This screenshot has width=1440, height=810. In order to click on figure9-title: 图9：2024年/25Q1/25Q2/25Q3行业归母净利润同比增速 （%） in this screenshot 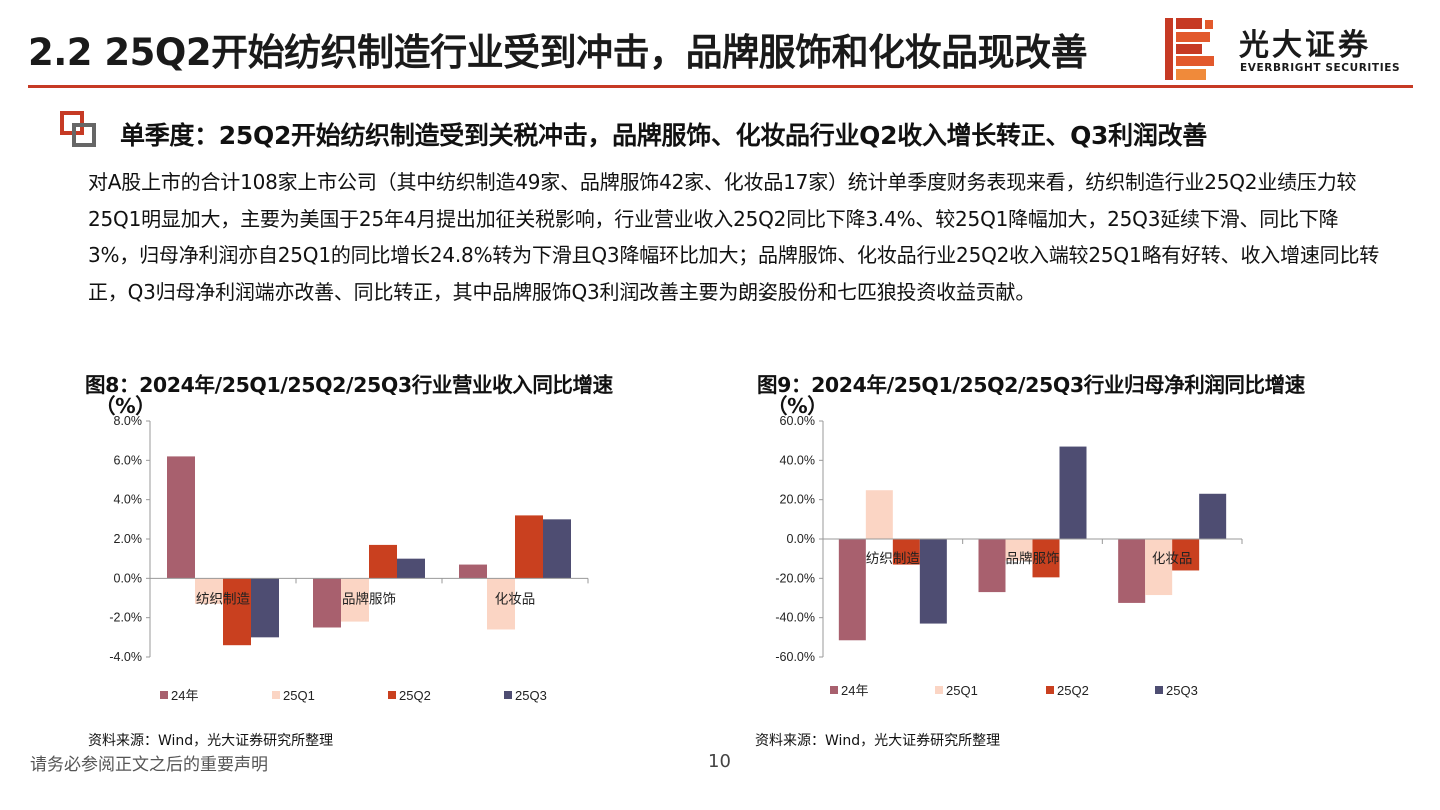, I will do `click(1031, 393)`.